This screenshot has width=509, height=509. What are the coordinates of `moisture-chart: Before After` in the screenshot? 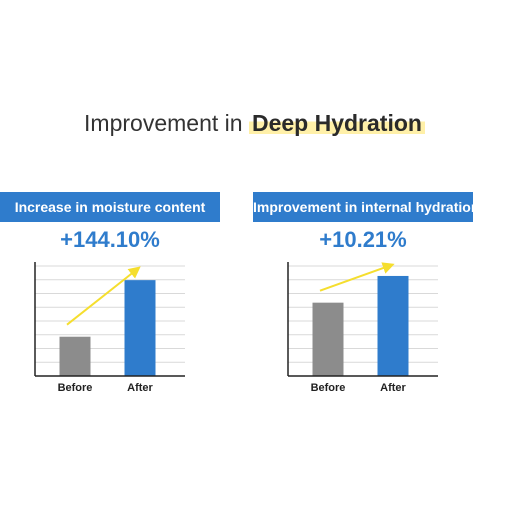 It's located at (109, 328).